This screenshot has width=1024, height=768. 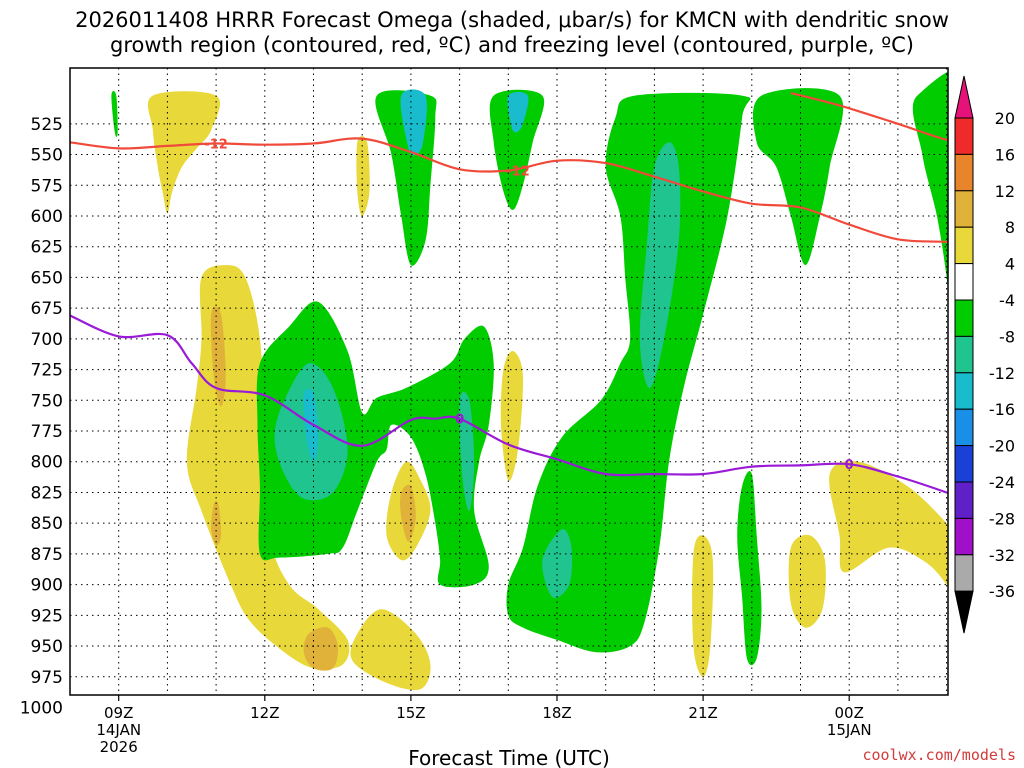 What do you see at coordinates (1007, 336) in the screenshot?
I see `colorbar-label-6: -8` at bounding box center [1007, 336].